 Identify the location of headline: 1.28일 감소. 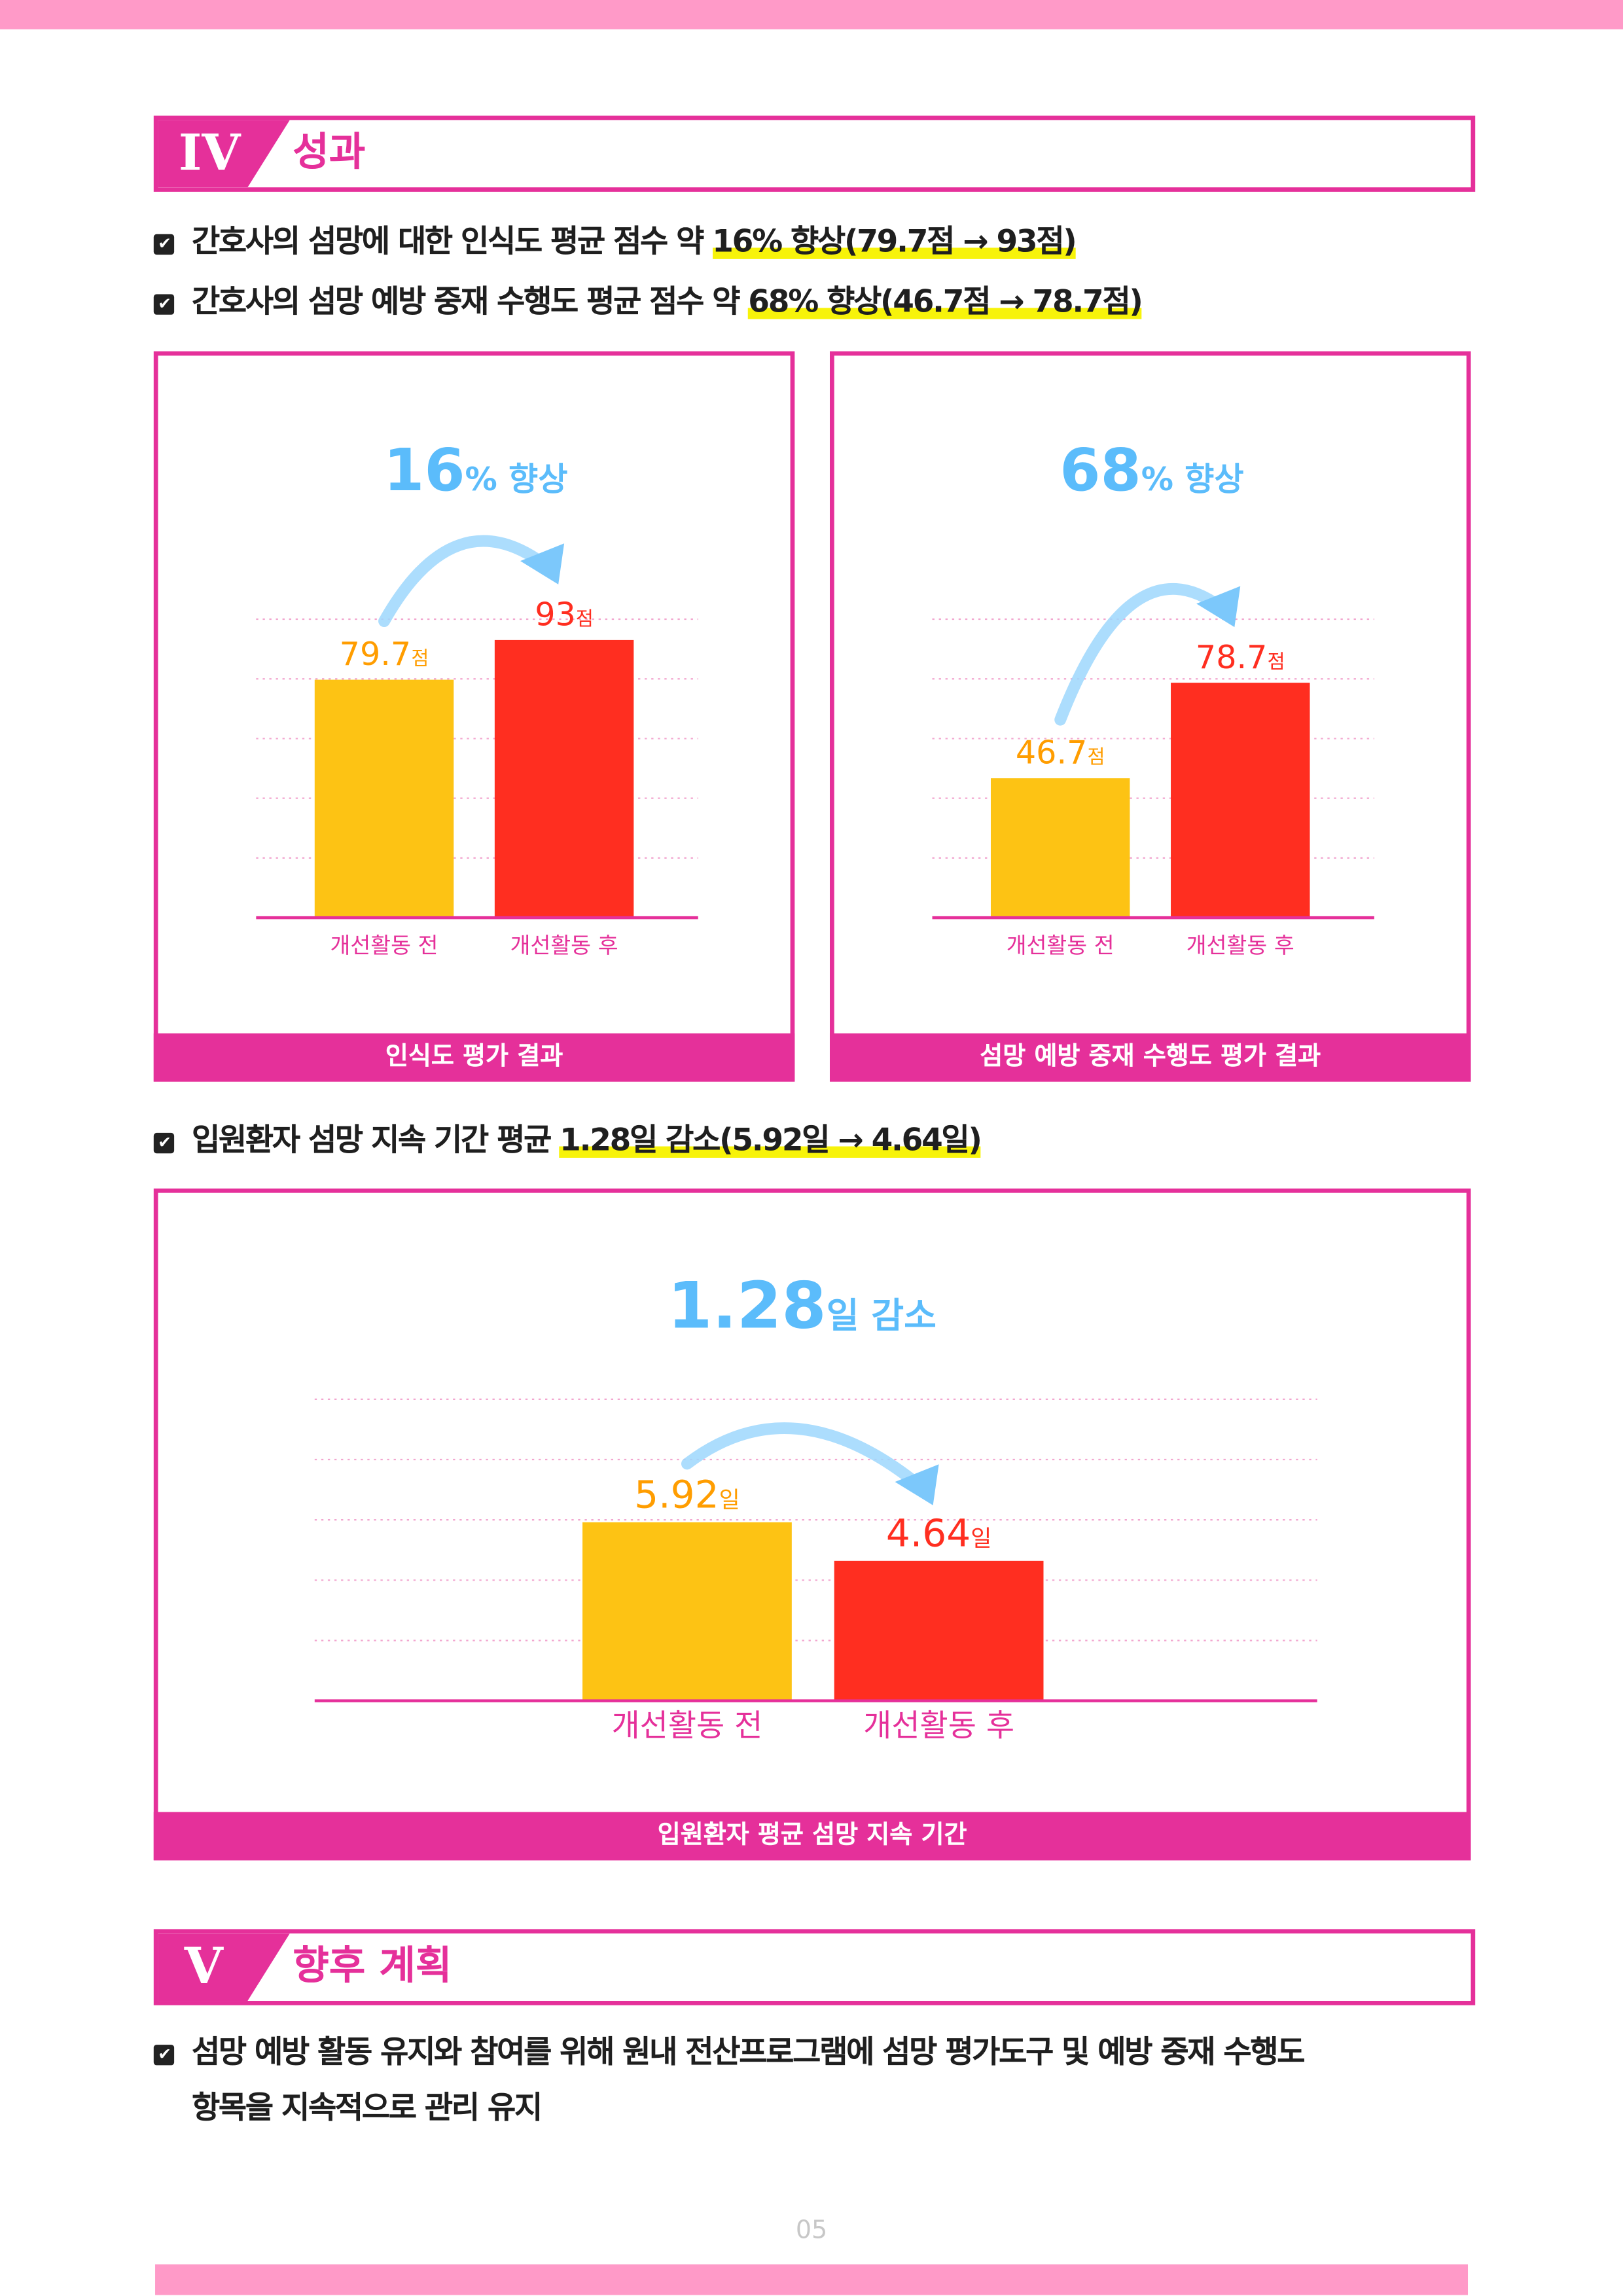
(802, 1305).